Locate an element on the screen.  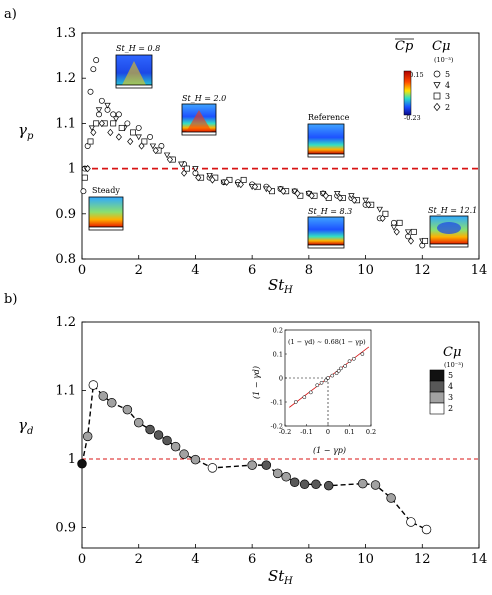
legend-cbar-max: -0.15 is located at coordinates (415, 75).